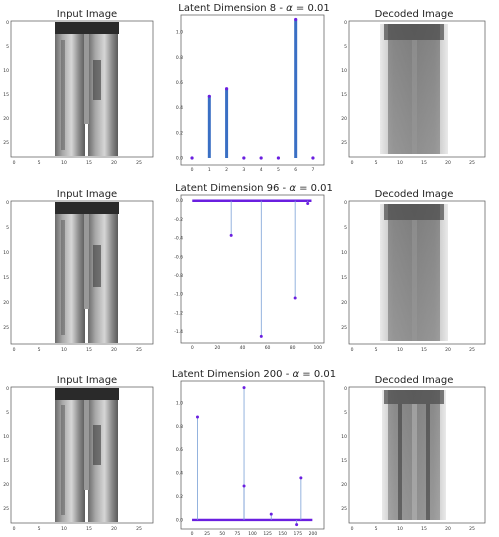 This screenshot has height=537, width=499. Describe the element at coordinates (178, 257) in the screenshot. I see `y-tick-label: -0.6` at that location.